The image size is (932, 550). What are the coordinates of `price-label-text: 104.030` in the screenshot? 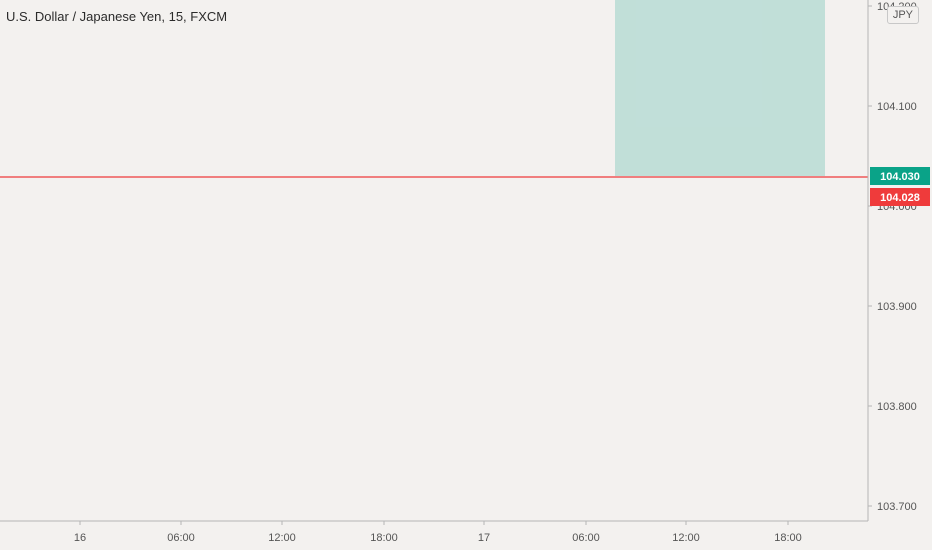 It's located at (900, 177).